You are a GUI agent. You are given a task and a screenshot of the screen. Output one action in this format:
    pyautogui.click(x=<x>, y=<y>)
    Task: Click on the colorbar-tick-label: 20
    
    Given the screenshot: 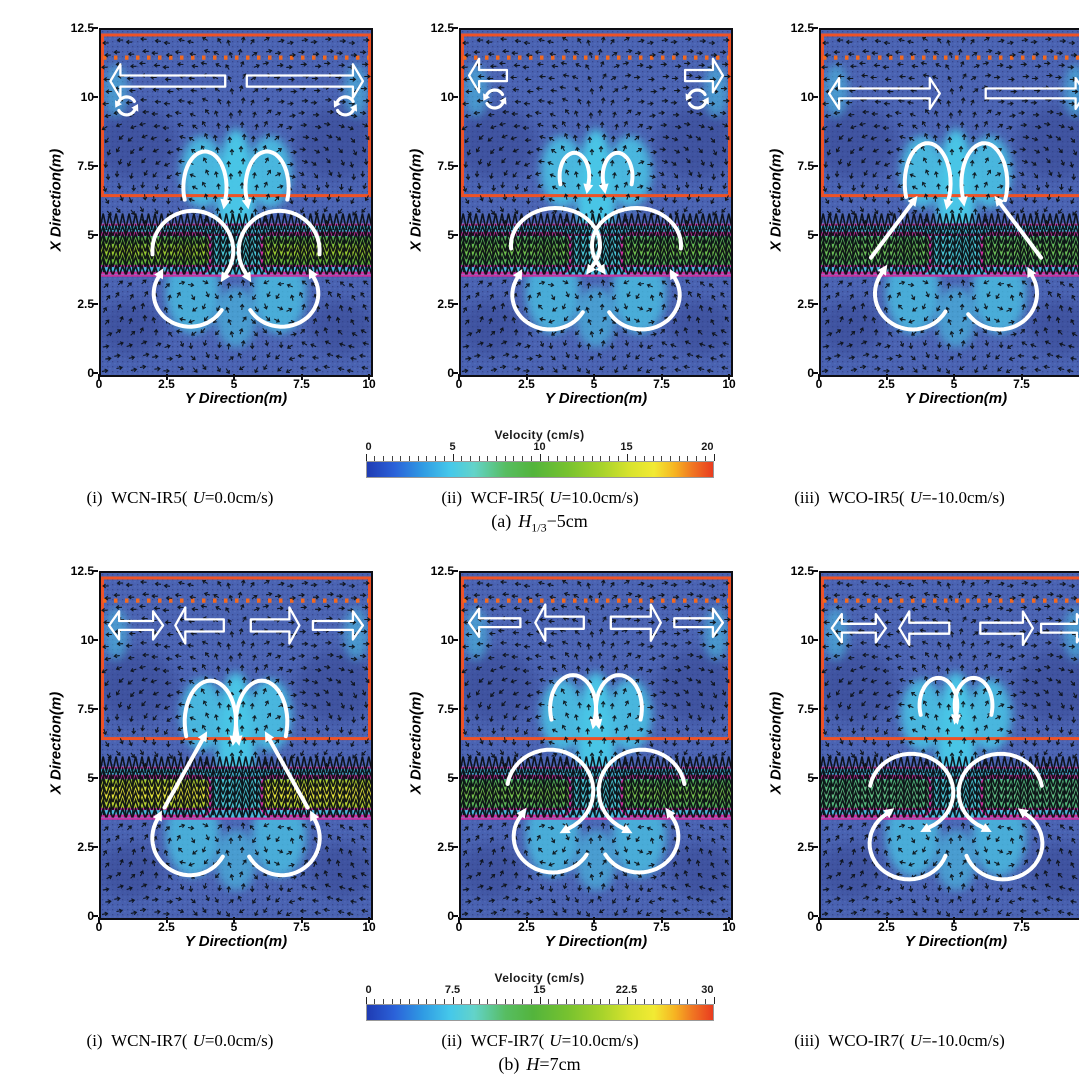 What is the action you would take?
    pyautogui.click(x=707, y=447)
    